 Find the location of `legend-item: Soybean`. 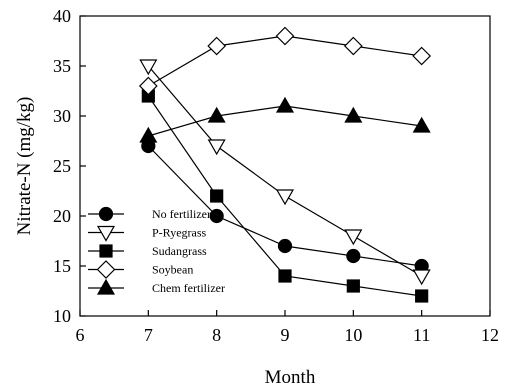

legend-item: Soybean is located at coordinates (140, 269).